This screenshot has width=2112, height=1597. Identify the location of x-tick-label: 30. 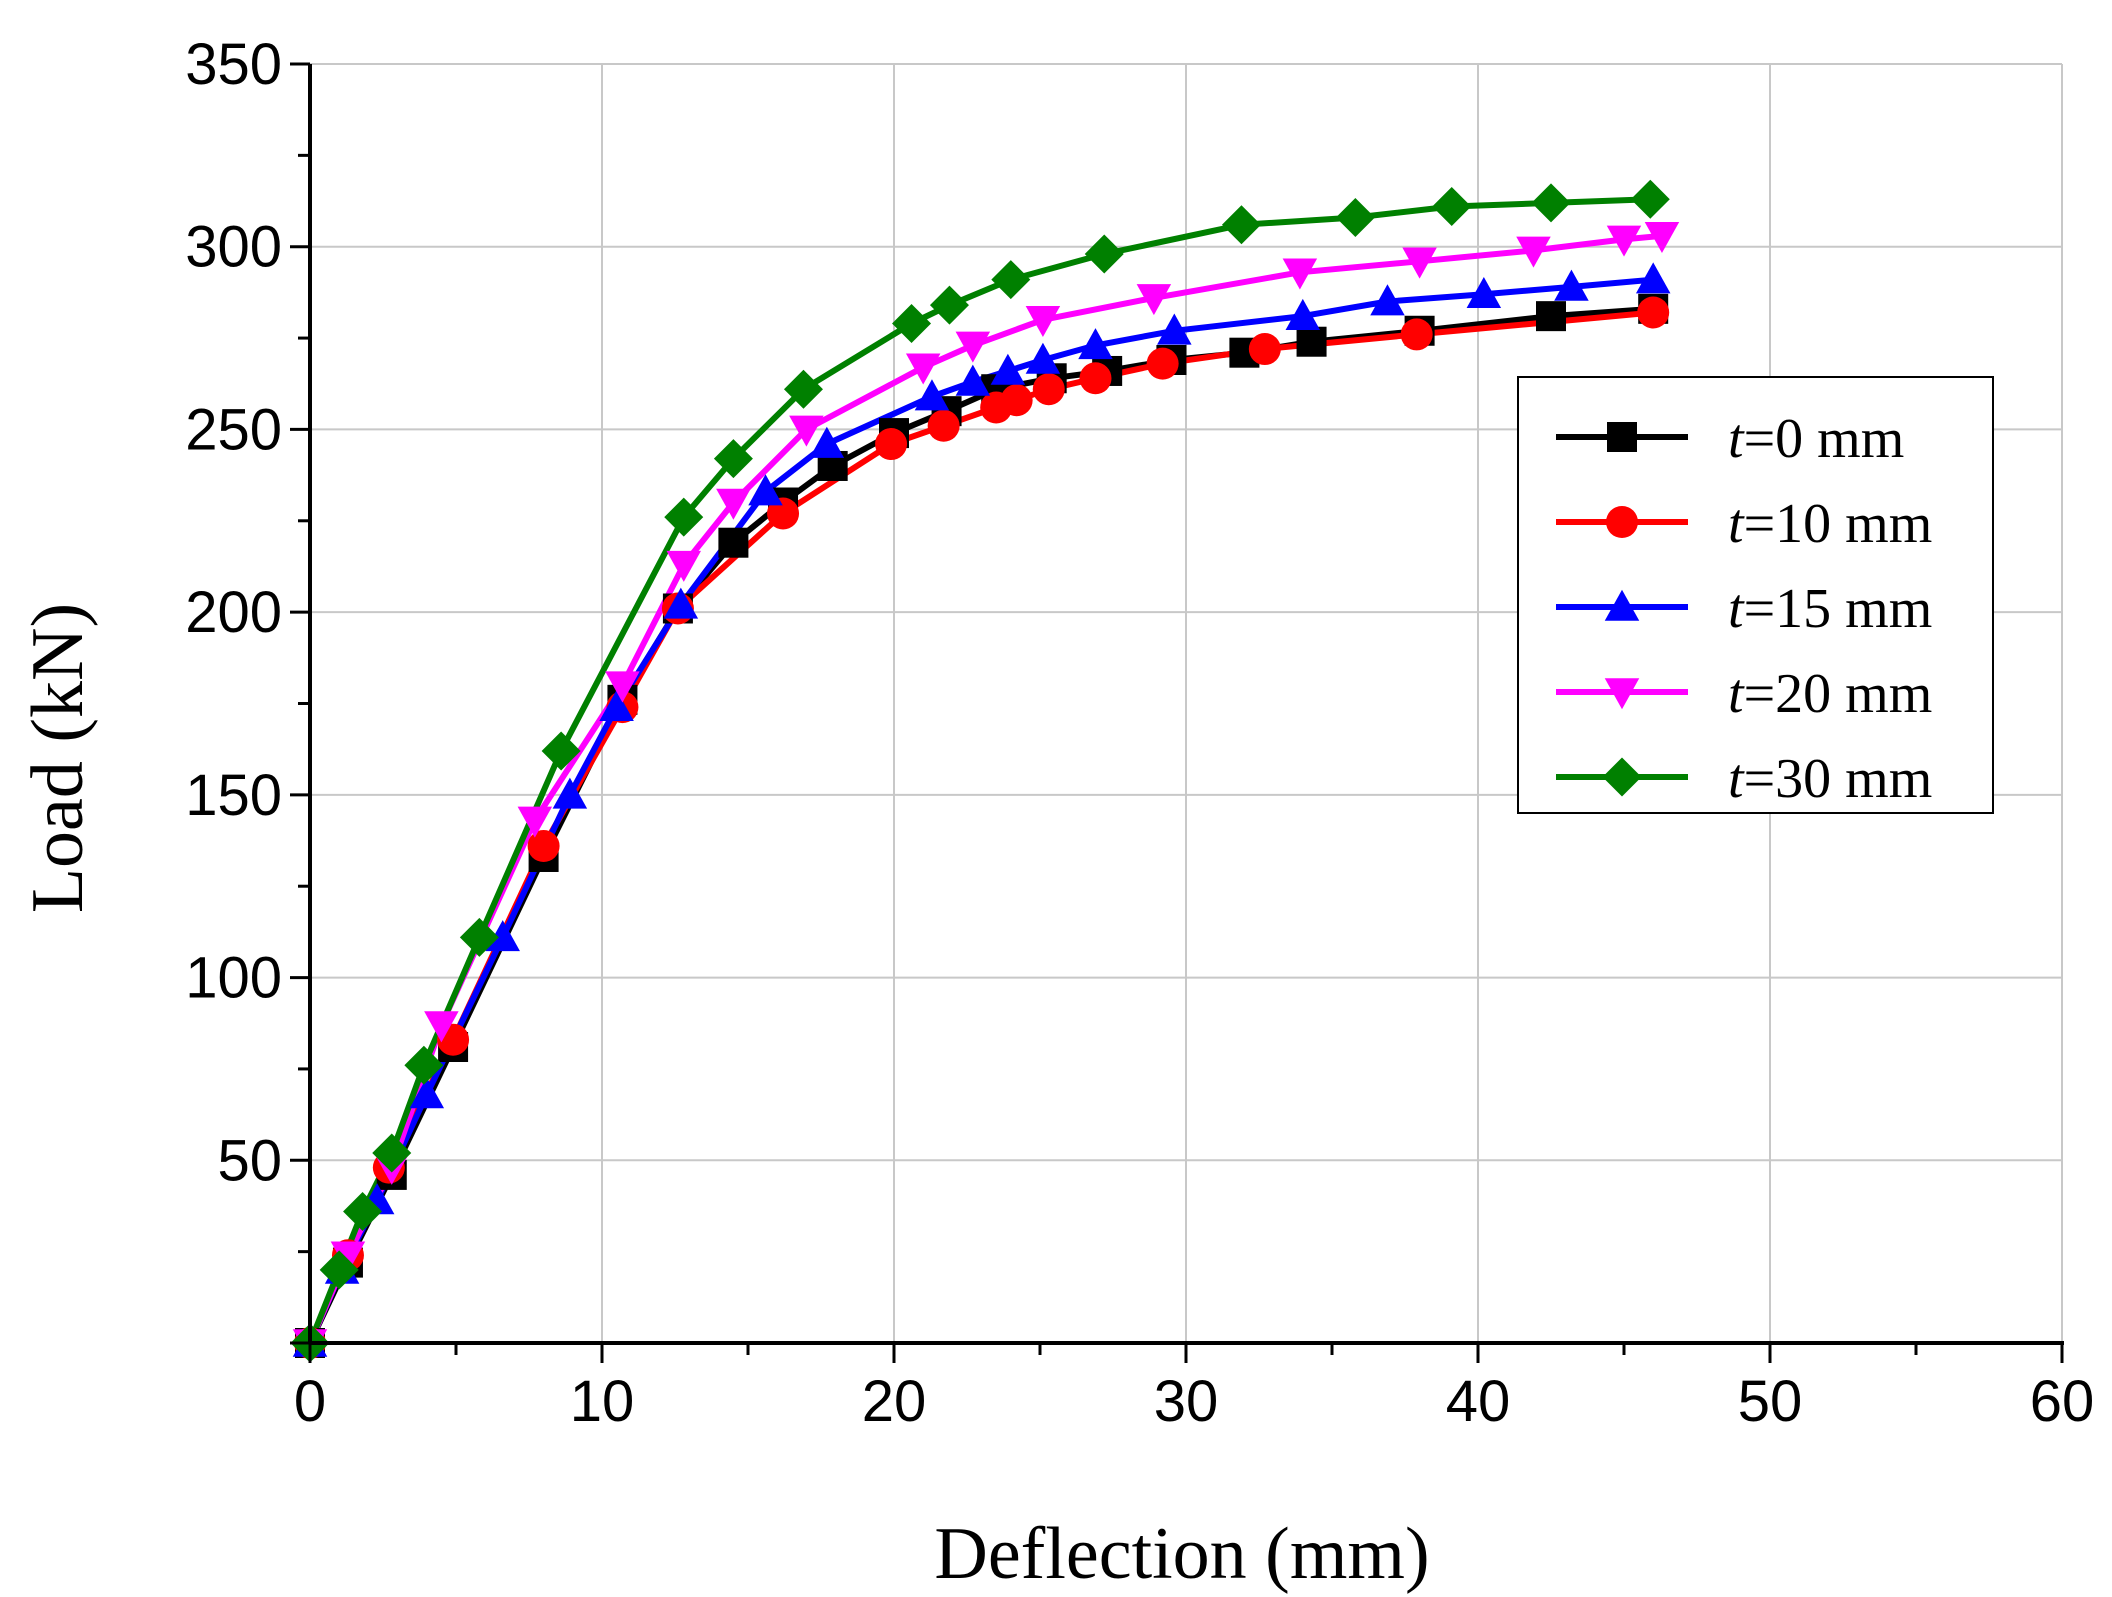
(1186, 1401).